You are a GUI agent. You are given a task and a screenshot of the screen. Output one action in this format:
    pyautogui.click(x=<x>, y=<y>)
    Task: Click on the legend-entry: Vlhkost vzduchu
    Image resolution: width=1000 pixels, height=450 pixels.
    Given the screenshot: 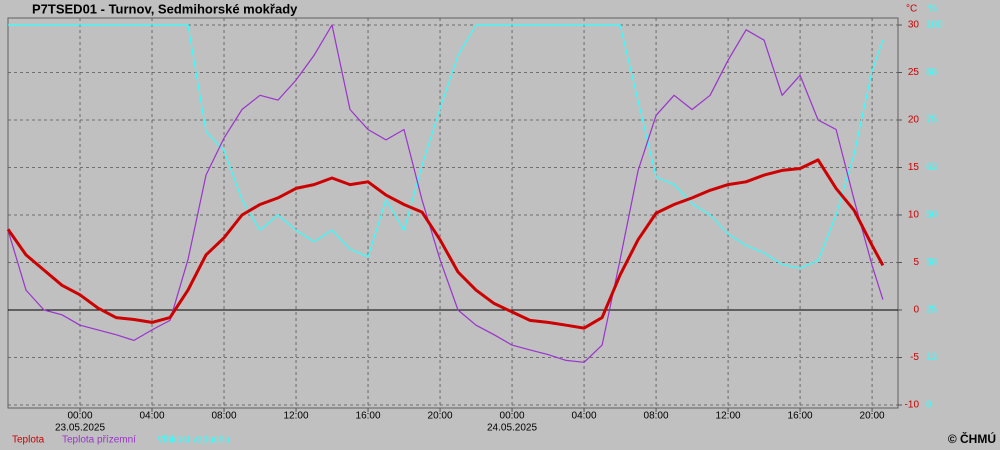 What is the action you would take?
    pyautogui.click(x=193, y=440)
    